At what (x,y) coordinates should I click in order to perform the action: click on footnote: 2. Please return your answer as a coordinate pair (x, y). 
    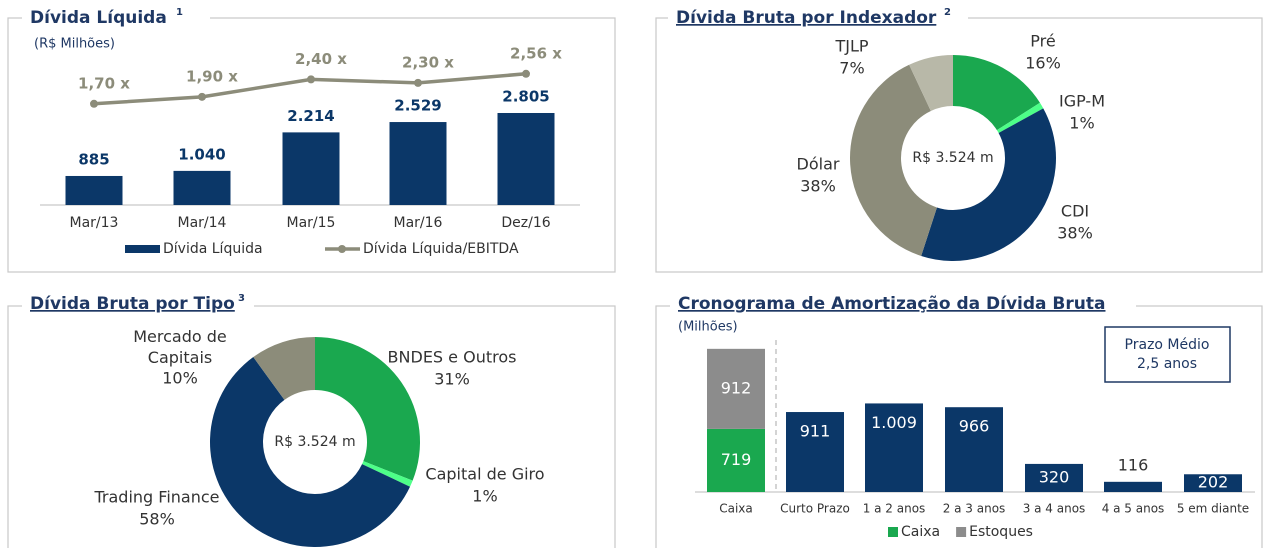
    Looking at the image, I should click on (947, 12).